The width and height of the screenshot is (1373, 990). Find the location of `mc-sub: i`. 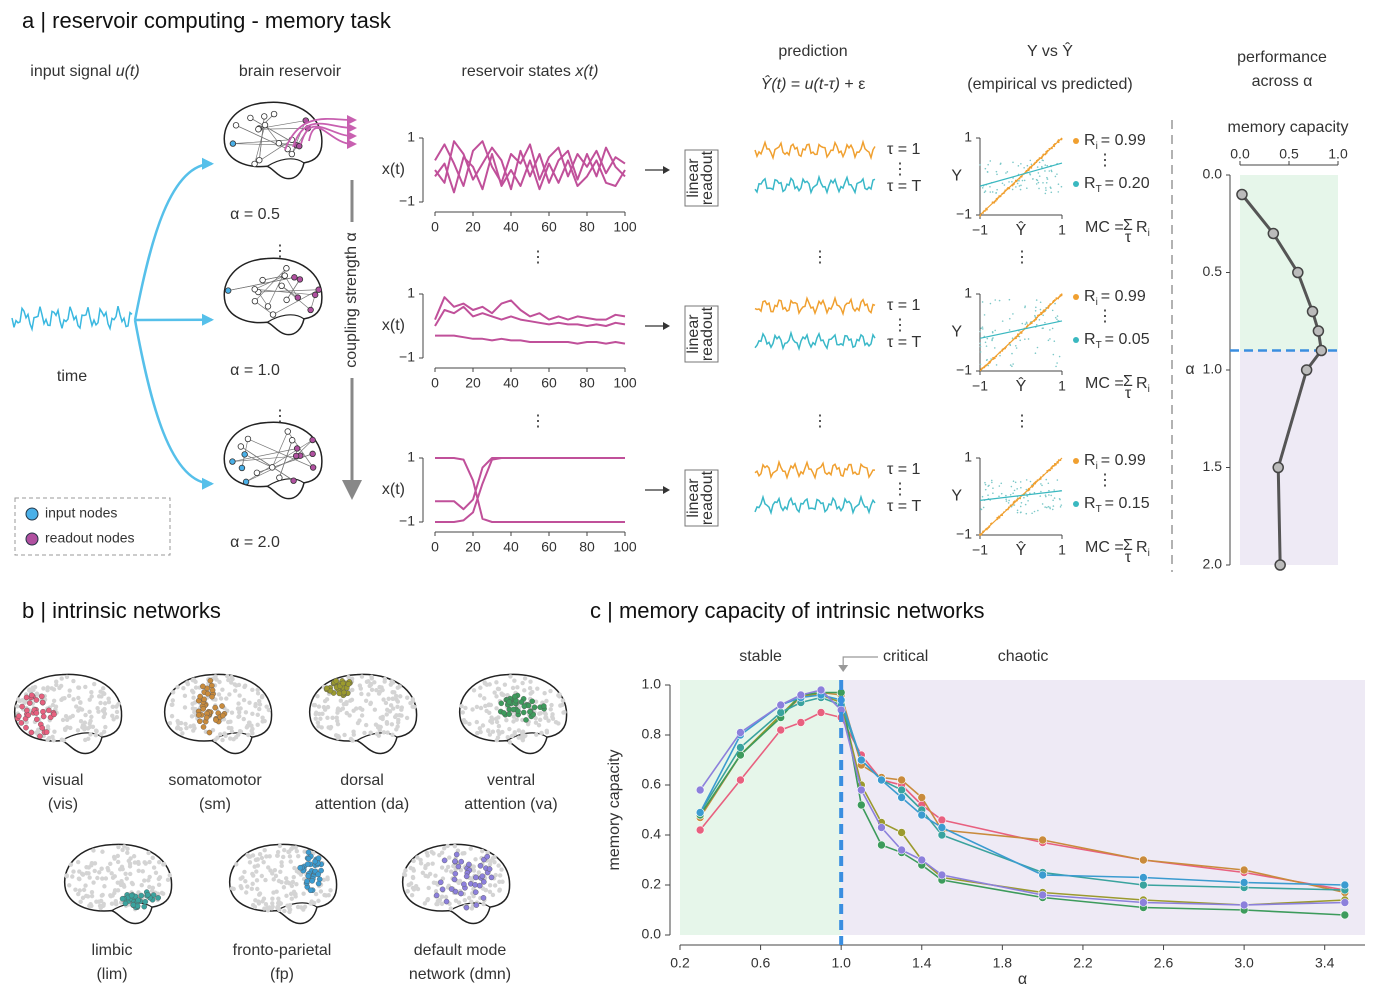

mc-sub: i is located at coordinates (1149, 233).